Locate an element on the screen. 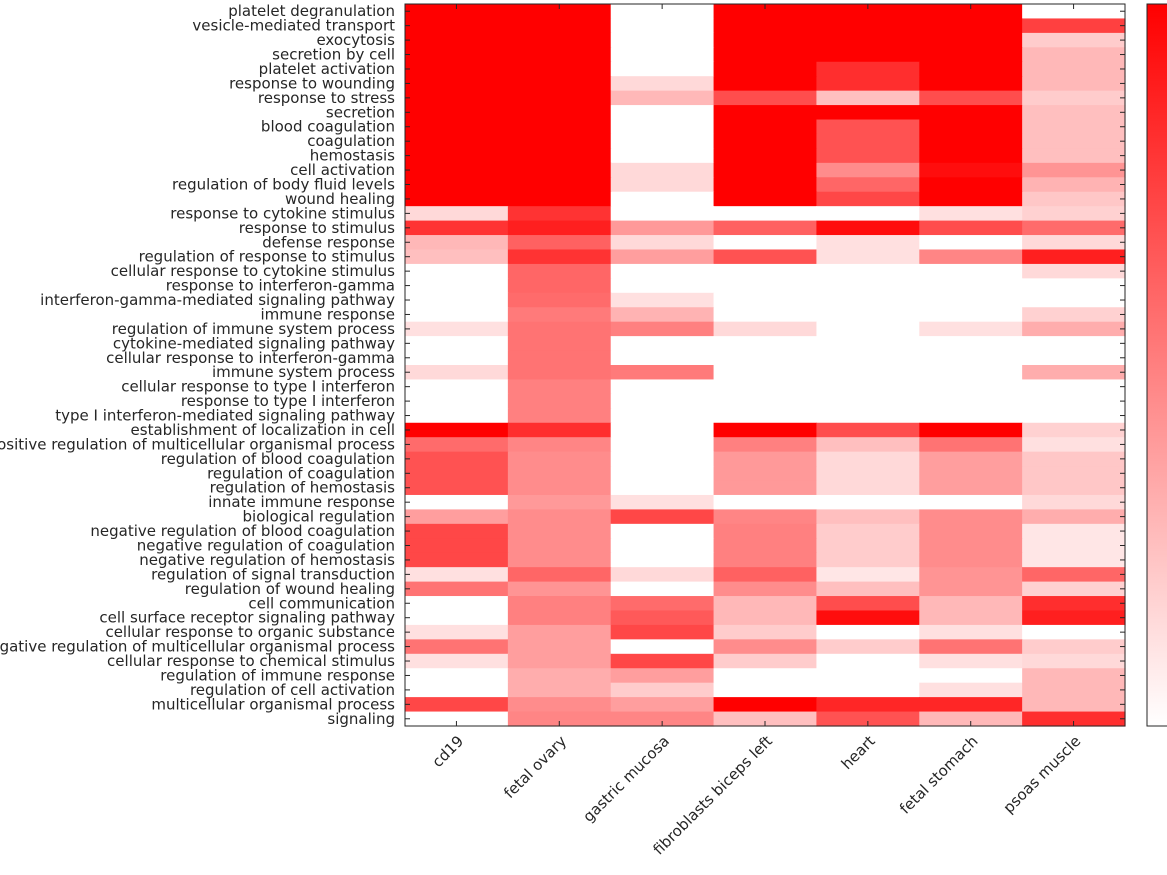 The height and width of the screenshot is (875, 1167). row-label: regulation of cell activation is located at coordinates (292, 690).